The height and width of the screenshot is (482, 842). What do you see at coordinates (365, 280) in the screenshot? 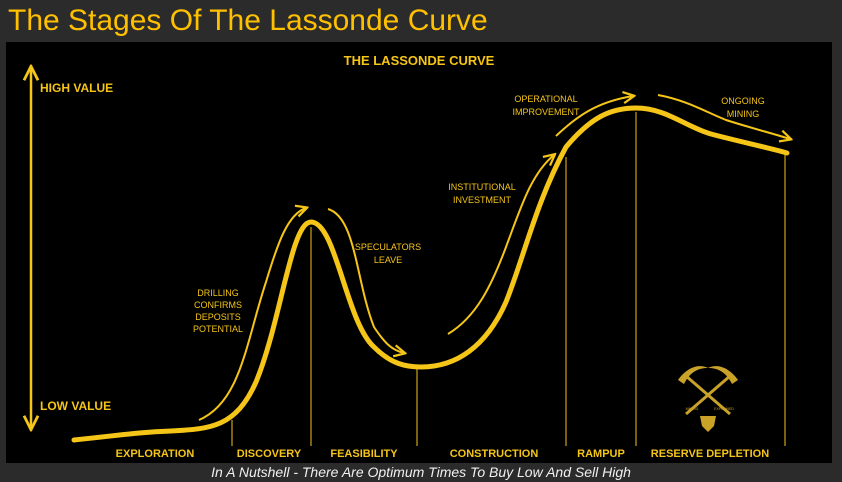
I see `feasibility-arrow` at bounding box center [365, 280].